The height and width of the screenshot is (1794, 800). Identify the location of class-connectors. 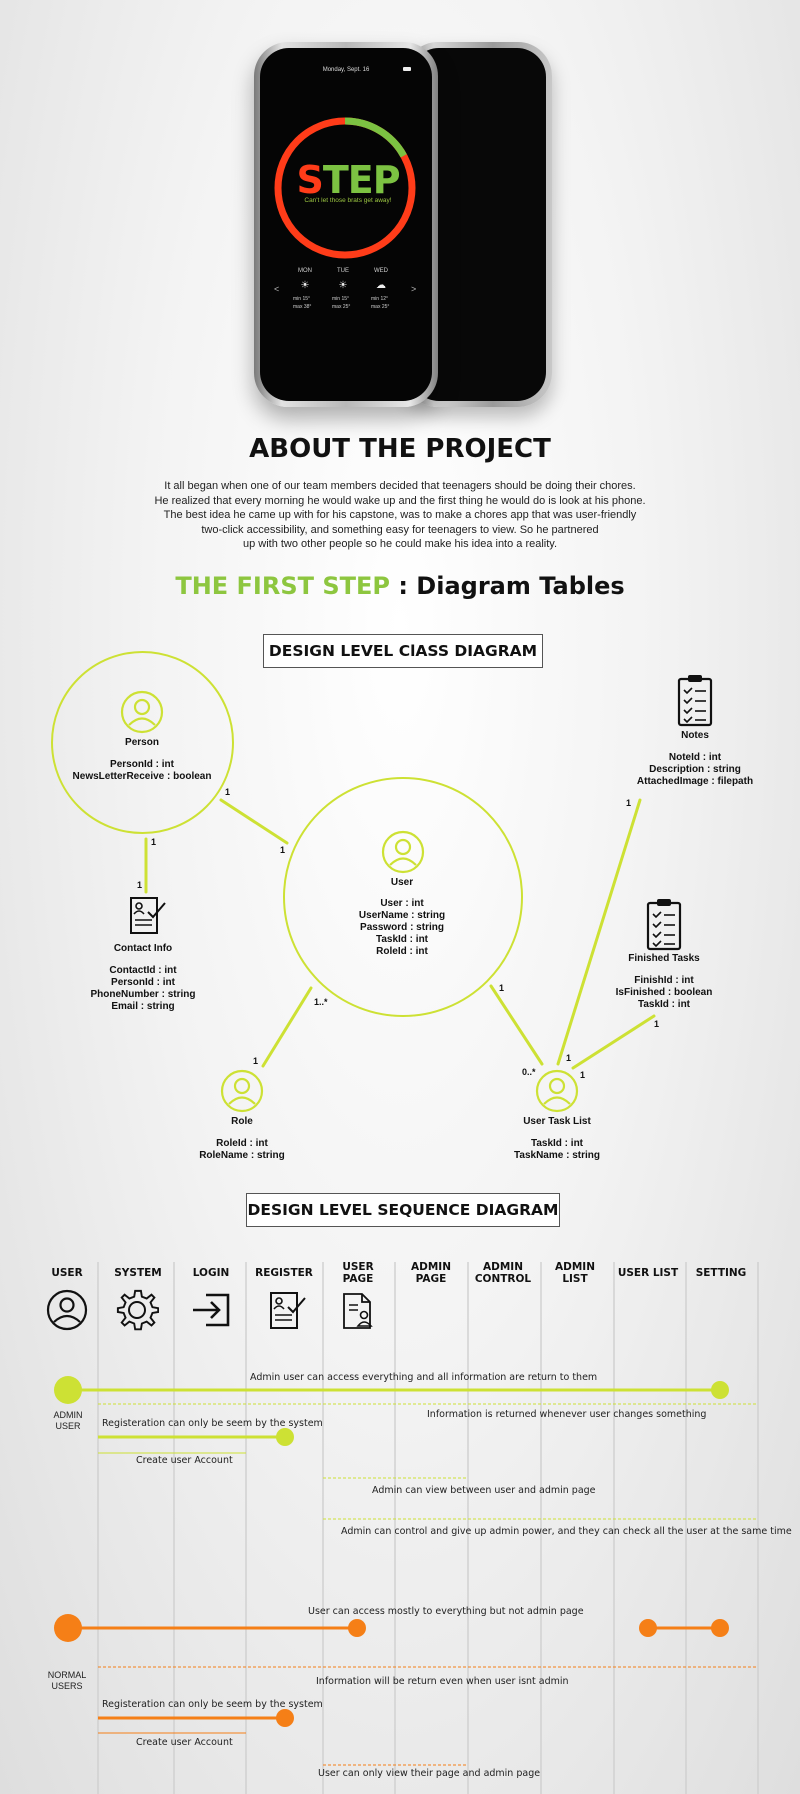
(400, 934).